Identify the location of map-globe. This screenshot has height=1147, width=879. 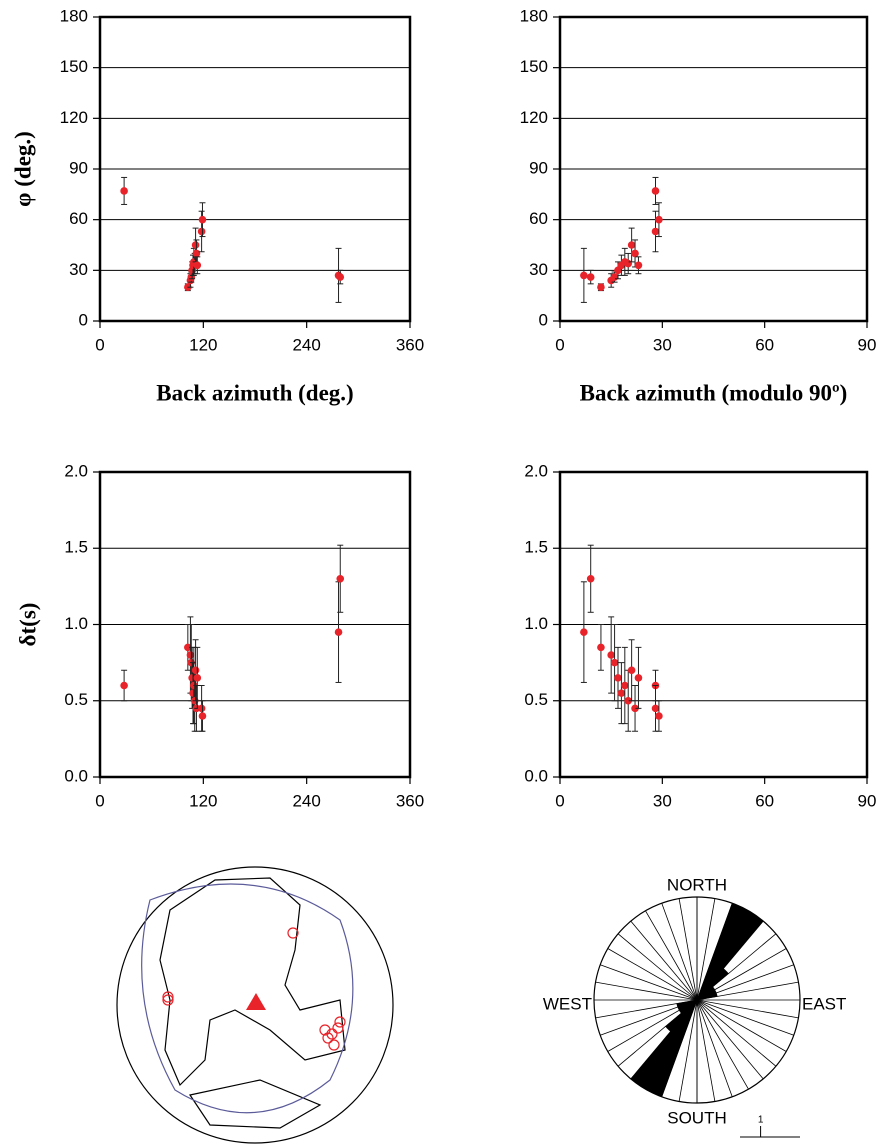
(255, 1005).